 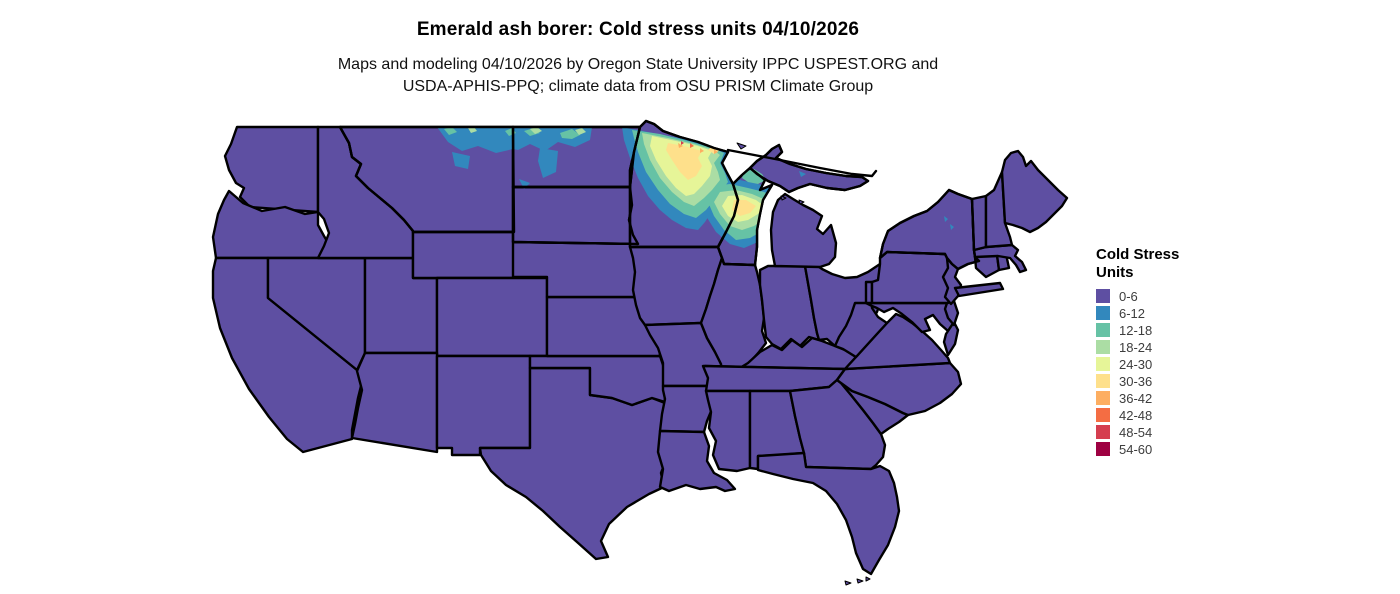 What do you see at coordinates (754, 176) in the screenshot?
I see `coldstress-teal-up` at bounding box center [754, 176].